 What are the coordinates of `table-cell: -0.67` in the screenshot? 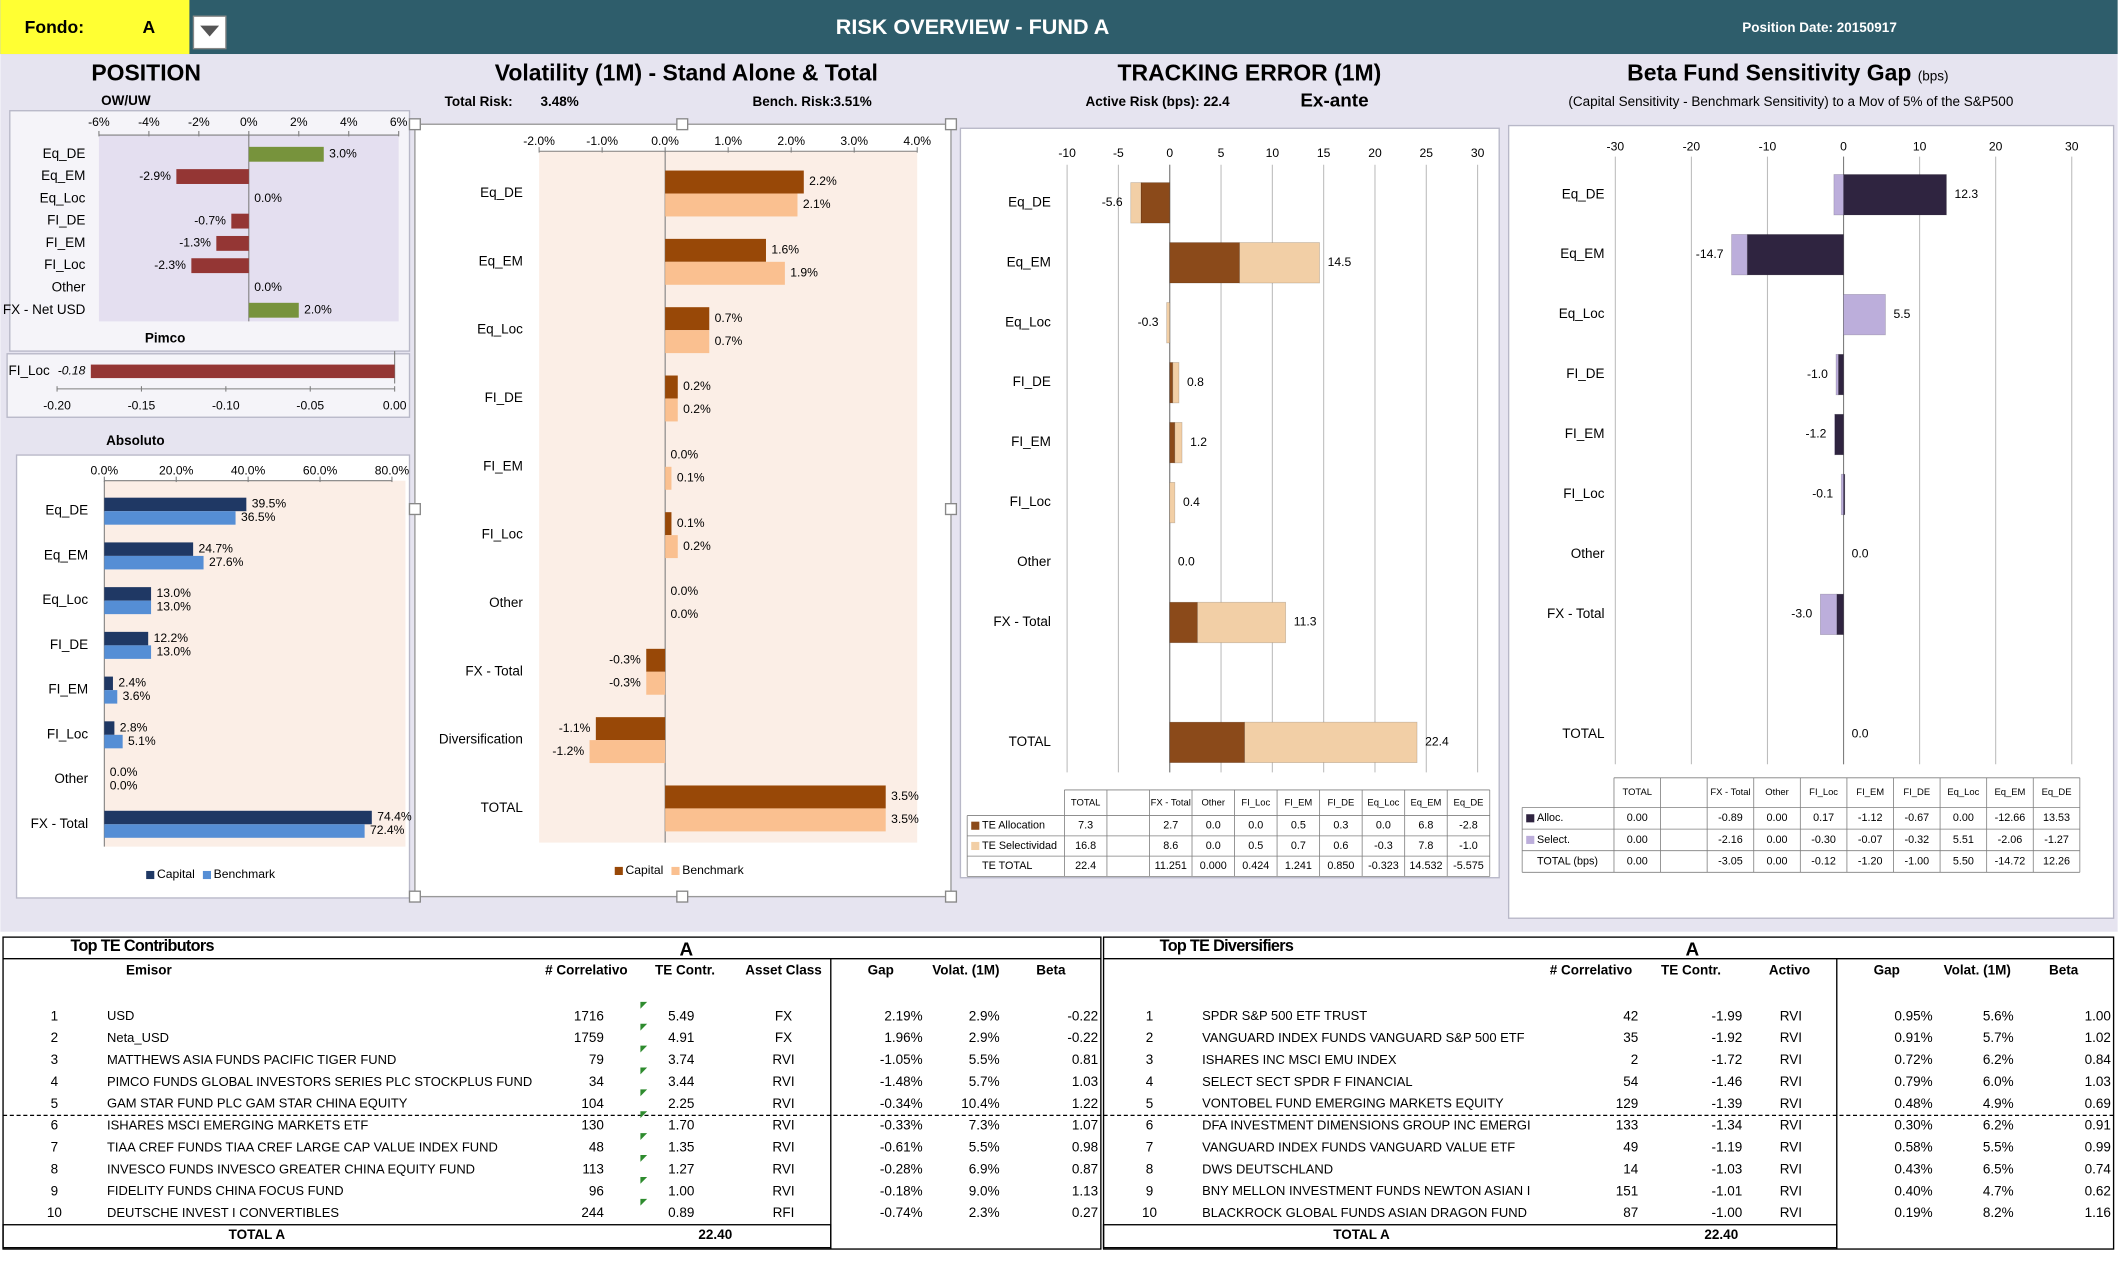 It's located at (1916, 818).